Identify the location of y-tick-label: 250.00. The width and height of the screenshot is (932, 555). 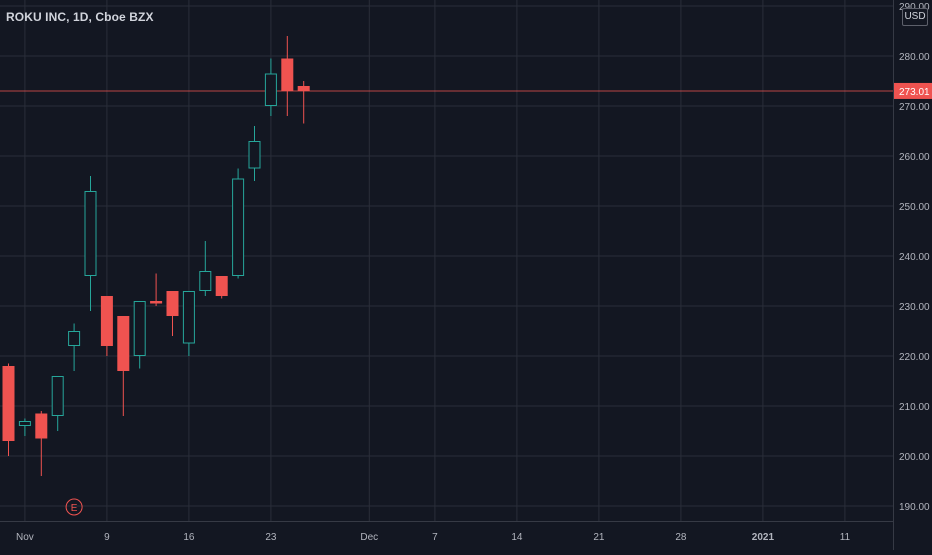
(914, 207).